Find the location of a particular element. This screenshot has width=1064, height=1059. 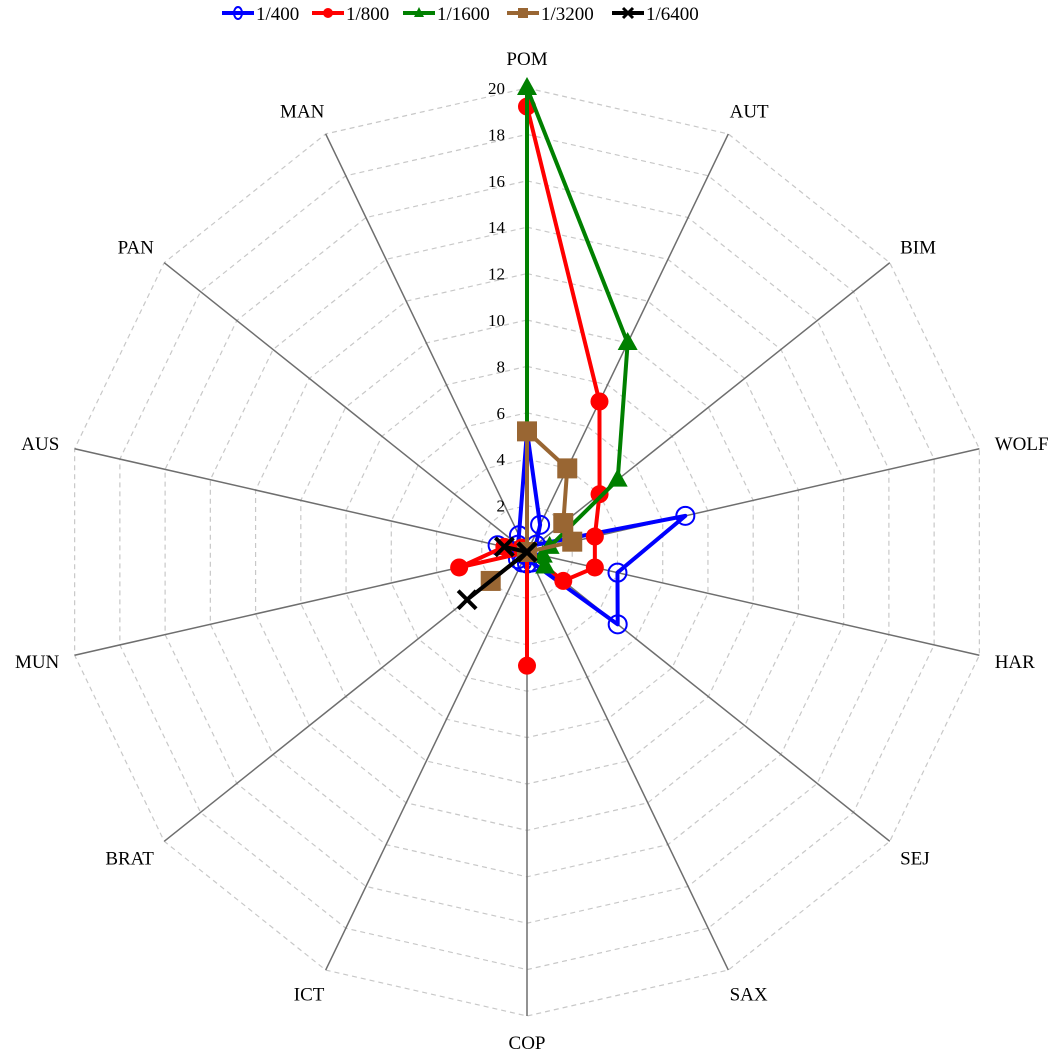

category-label-mun: MUN is located at coordinates (37, 662).